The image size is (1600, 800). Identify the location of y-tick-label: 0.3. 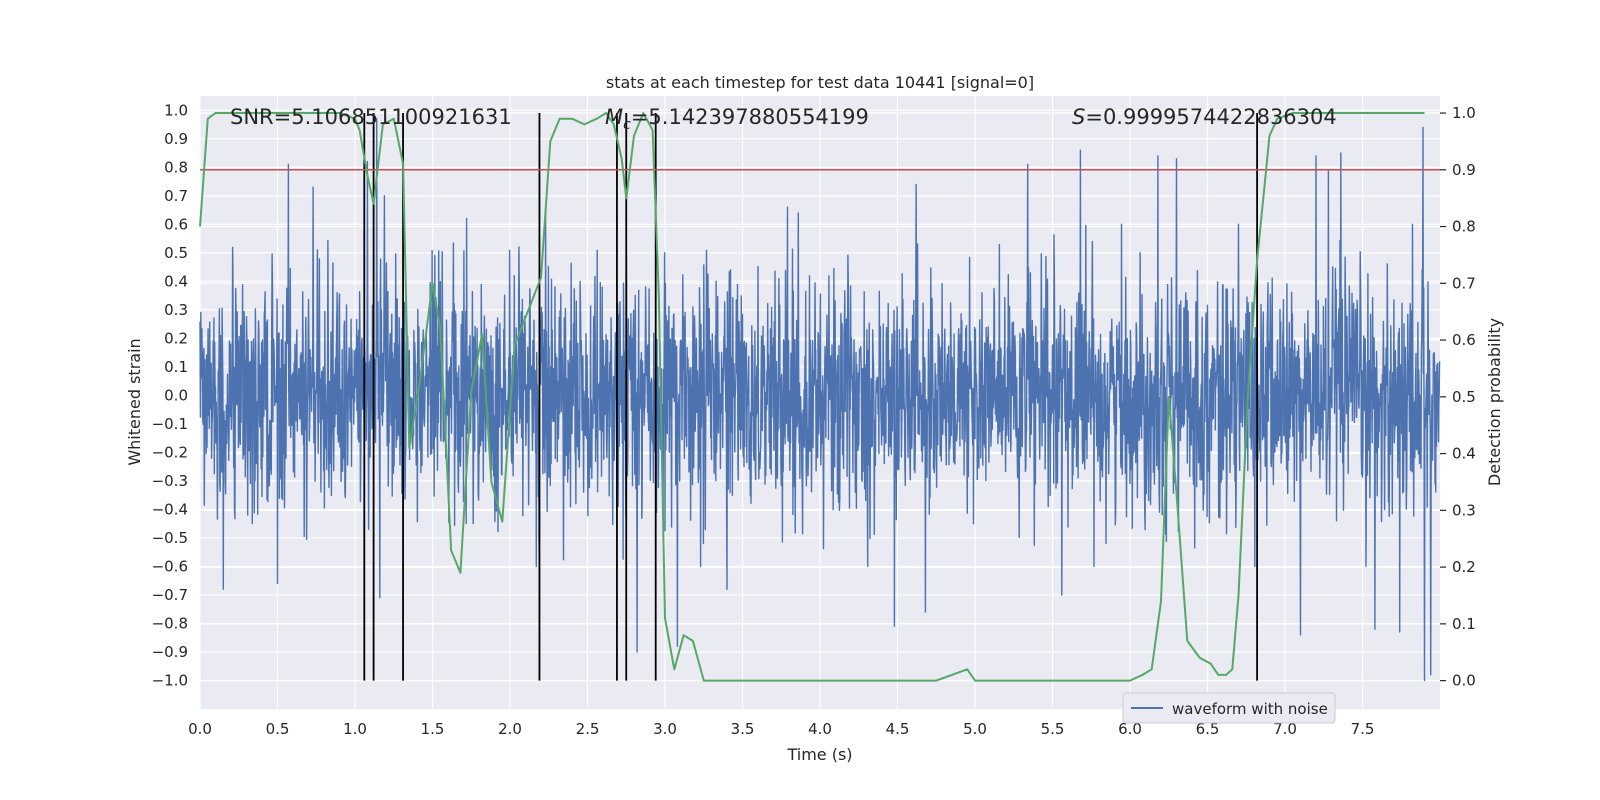
(176, 310).